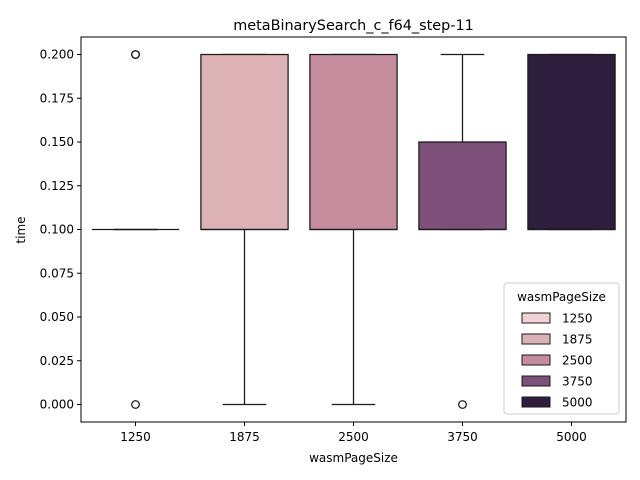 The height and width of the screenshot is (480, 640). Describe the element at coordinates (57, 361) in the screenshot. I see `y-tick-label: 0.025` at that location.